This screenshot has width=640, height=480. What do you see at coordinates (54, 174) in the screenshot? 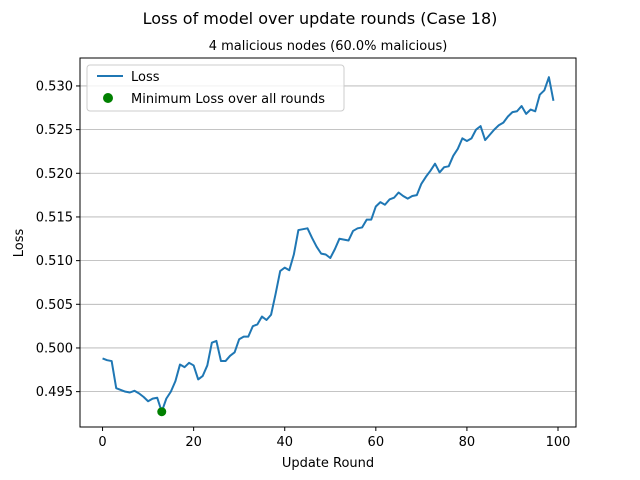
I see `y-tick-label: 0.520` at bounding box center [54, 174].